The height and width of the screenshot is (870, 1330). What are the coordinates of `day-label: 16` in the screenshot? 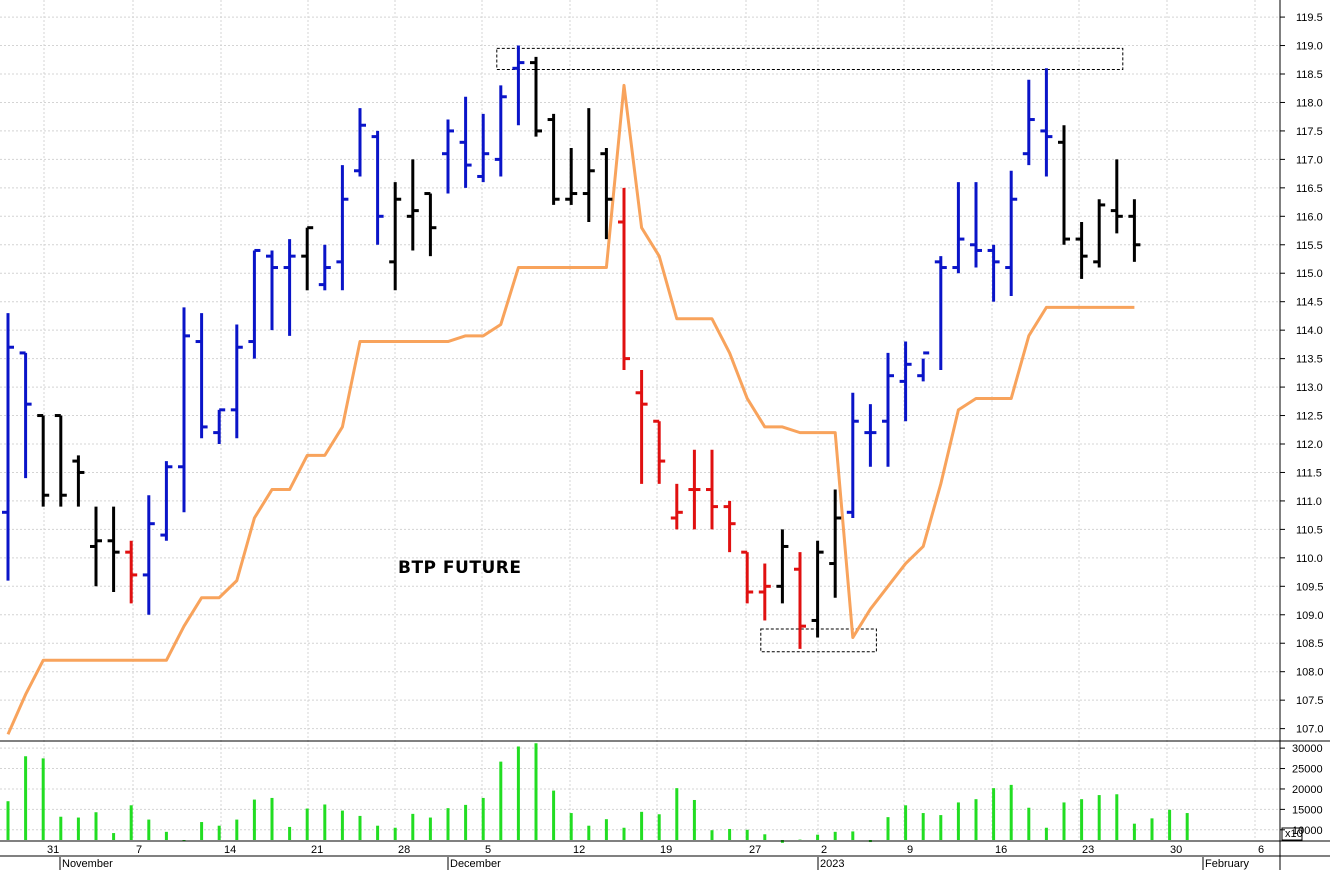 It's located at (1001, 850).